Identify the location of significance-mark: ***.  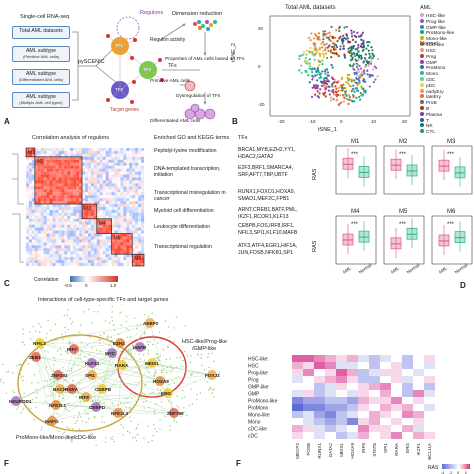
(451, 155).